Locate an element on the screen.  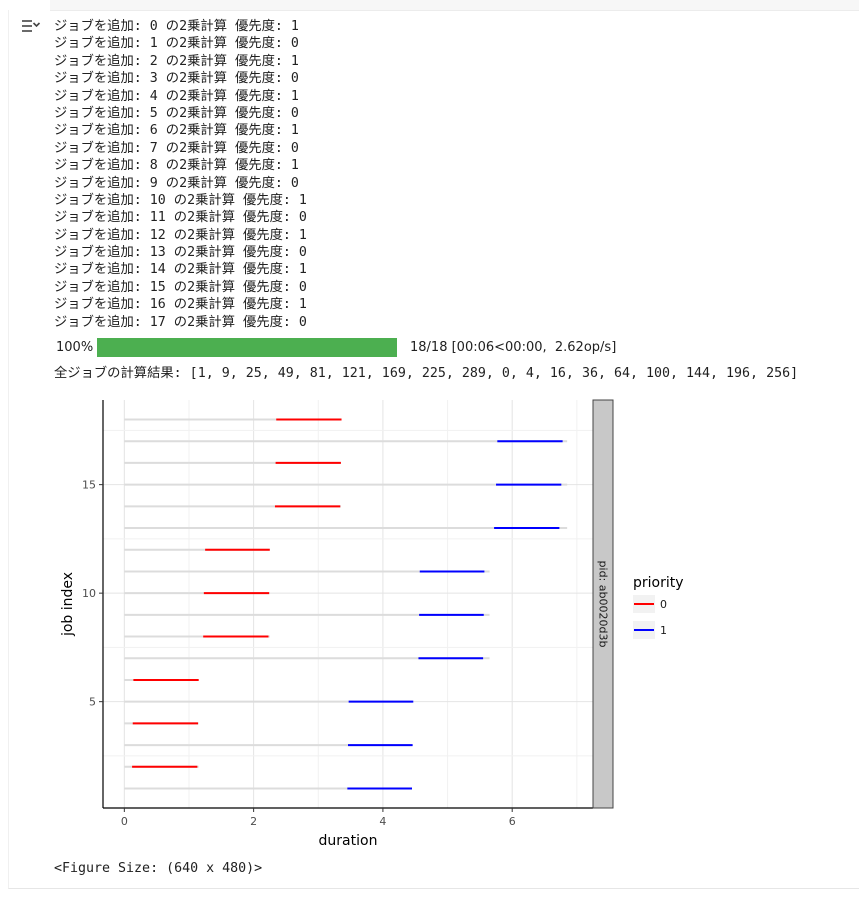
log-line: ジョブを追加: 15 の2乗計算 優先度: 0 is located at coordinates (180, 287).